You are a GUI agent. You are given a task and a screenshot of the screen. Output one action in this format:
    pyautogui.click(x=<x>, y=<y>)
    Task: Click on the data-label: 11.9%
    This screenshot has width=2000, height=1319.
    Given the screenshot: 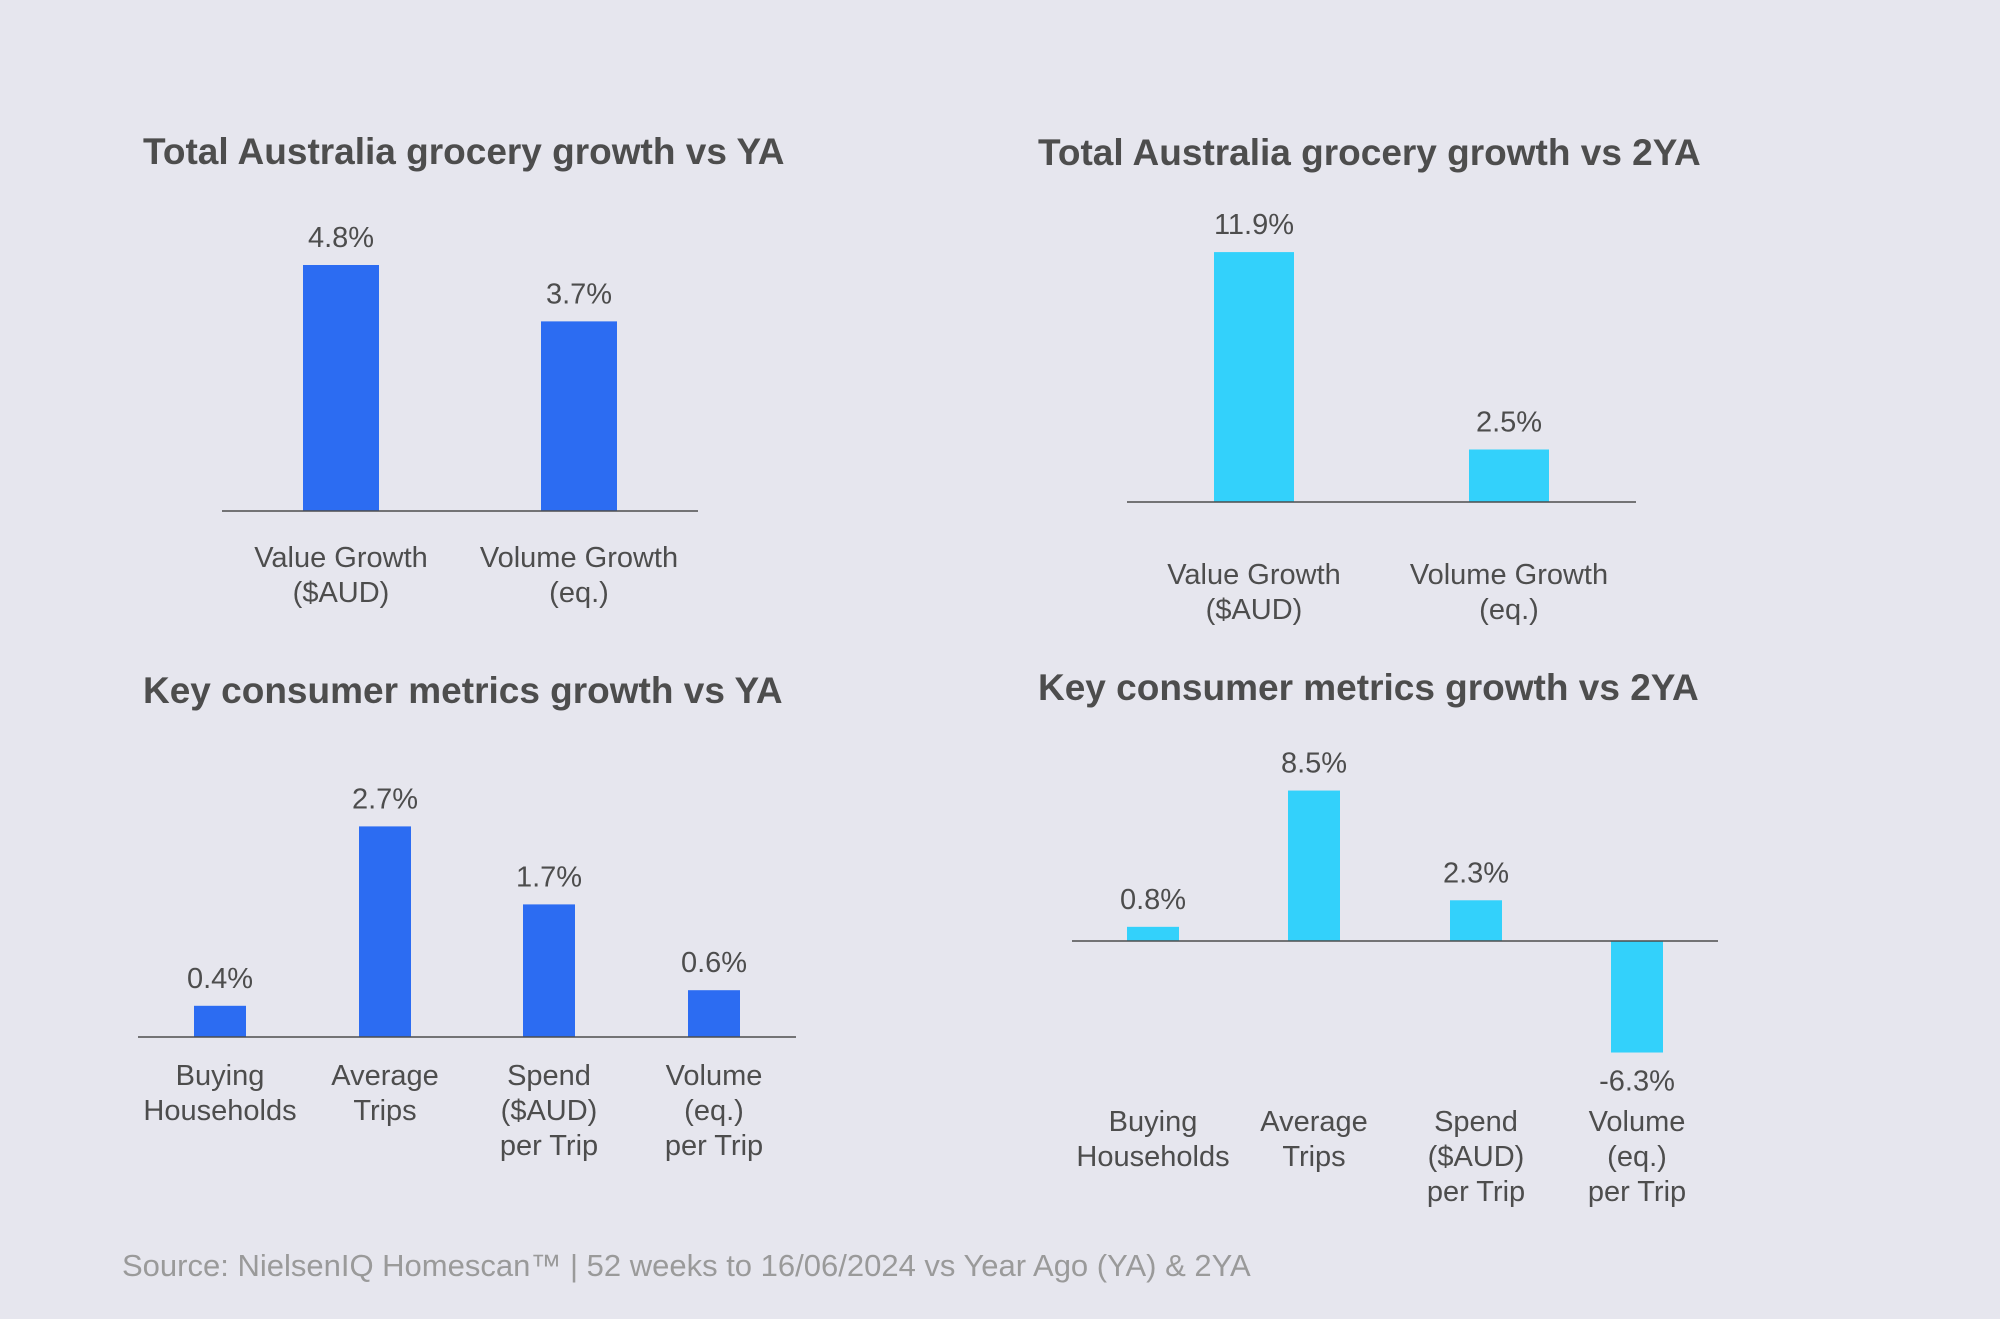 What is the action you would take?
    pyautogui.click(x=1254, y=225)
    